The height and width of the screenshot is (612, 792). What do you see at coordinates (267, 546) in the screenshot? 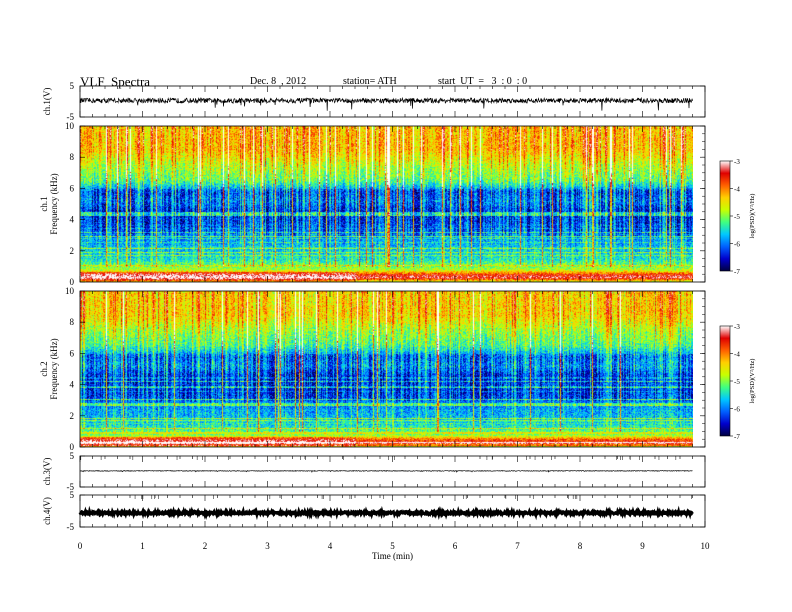
I see `x-tick-label: 3` at bounding box center [267, 546].